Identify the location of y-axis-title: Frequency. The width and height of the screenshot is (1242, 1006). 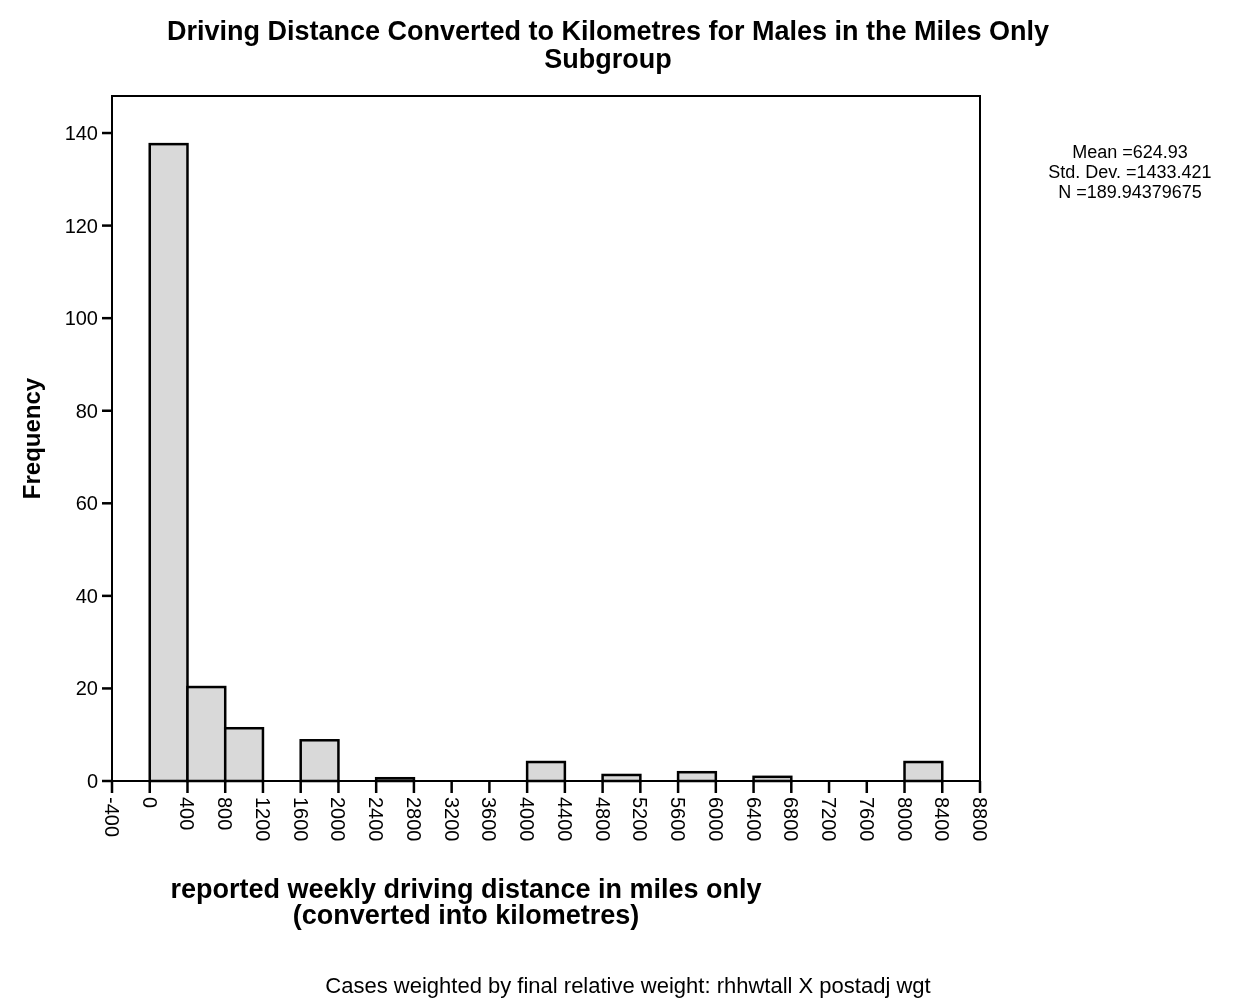
(31, 438).